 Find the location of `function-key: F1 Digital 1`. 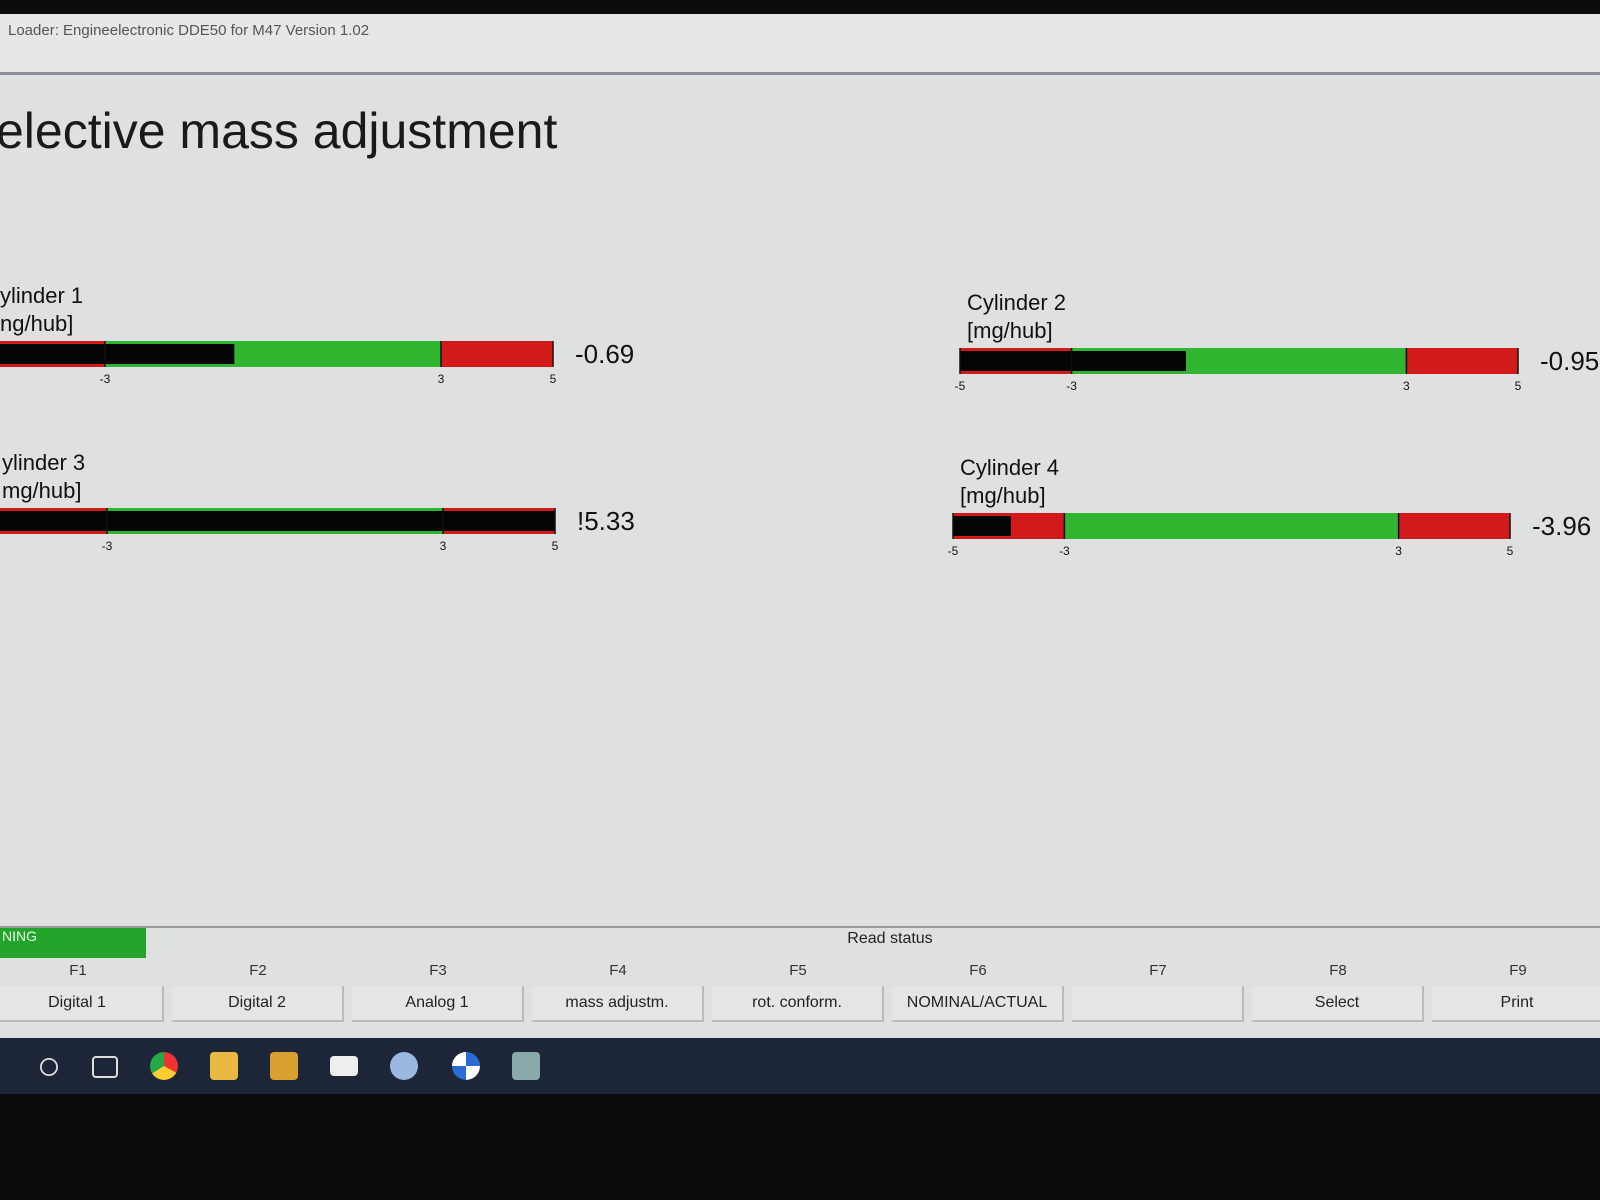

function-key: F1 Digital 1 is located at coordinates (82, 990).